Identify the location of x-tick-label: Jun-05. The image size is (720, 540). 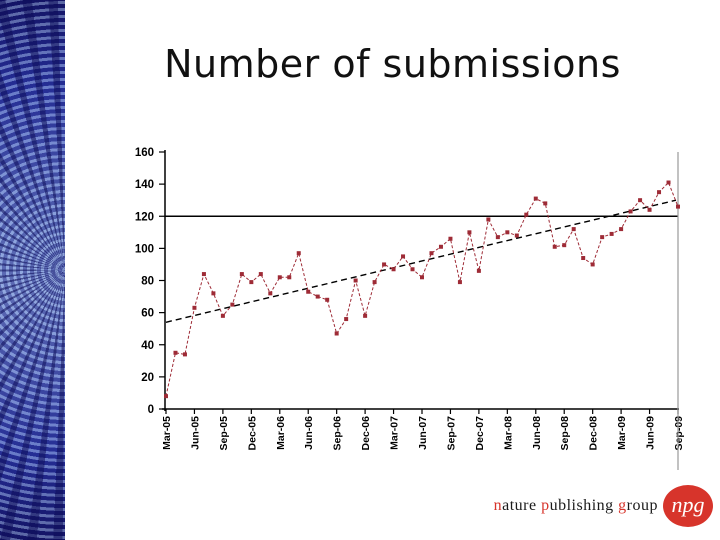
(195, 433).